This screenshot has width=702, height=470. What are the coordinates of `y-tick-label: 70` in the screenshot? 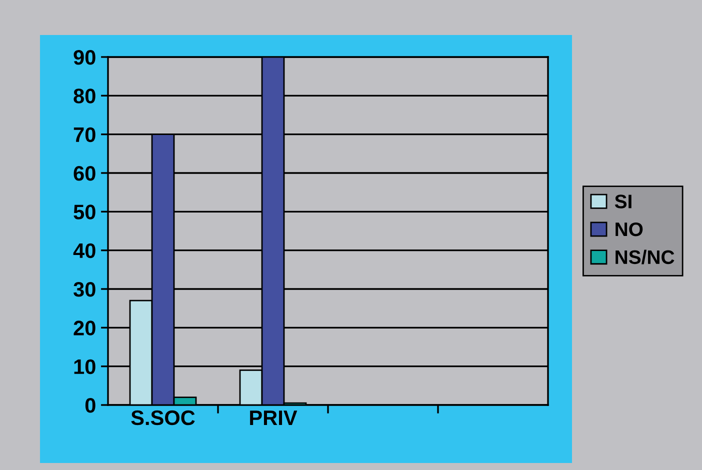 It's located at (85, 134).